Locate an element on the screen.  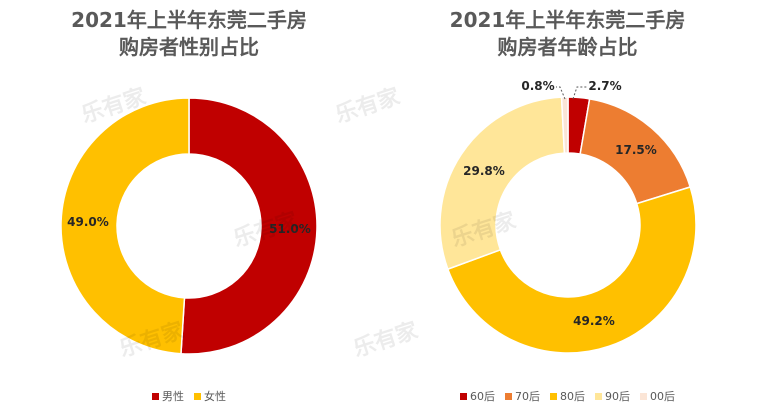
legend-item-male: 男性 is located at coordinates (168, 396).